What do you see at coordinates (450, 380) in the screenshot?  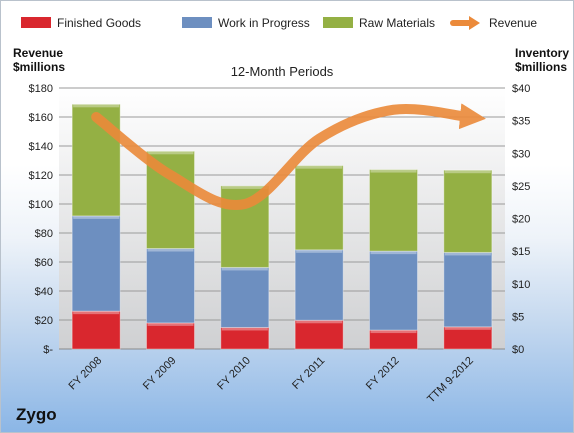 I see `x-tick-label: TTM 9-2012` at bounding box center [450, 380].